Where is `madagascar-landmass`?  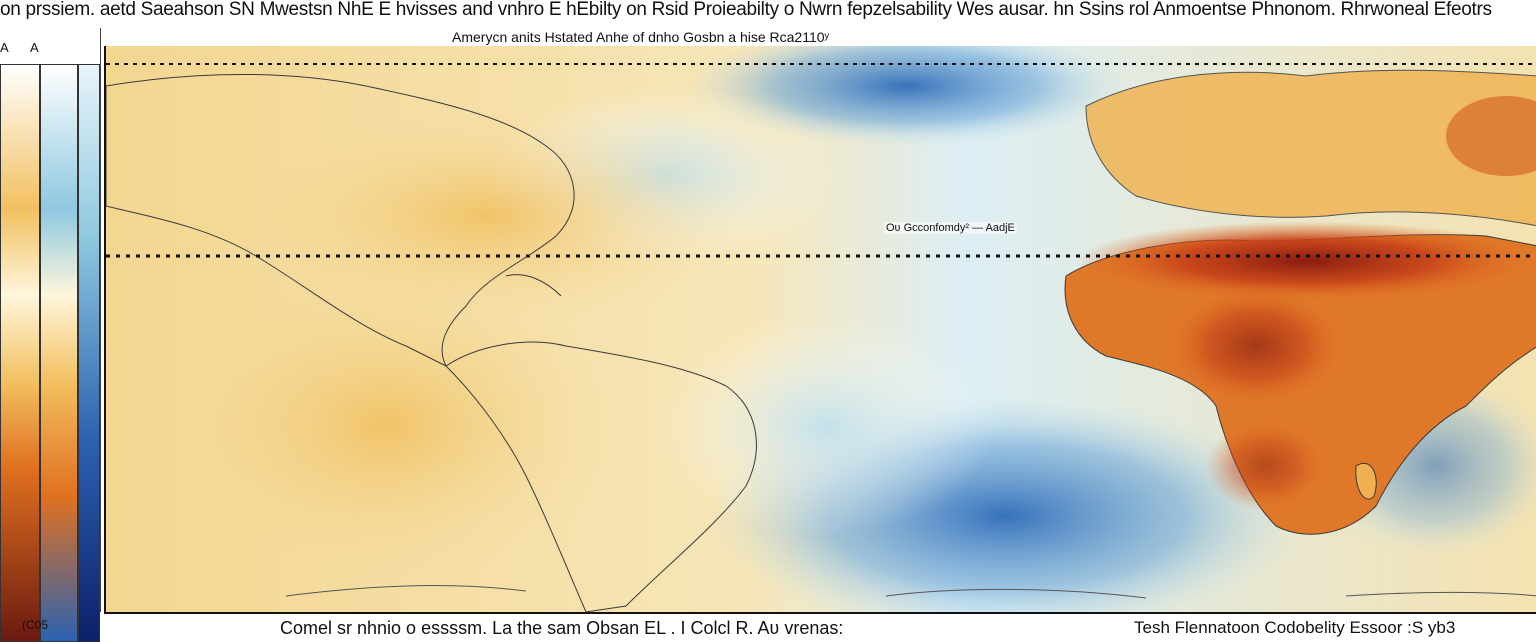
madagascar-landmass is located at coordinates (1366, 481).